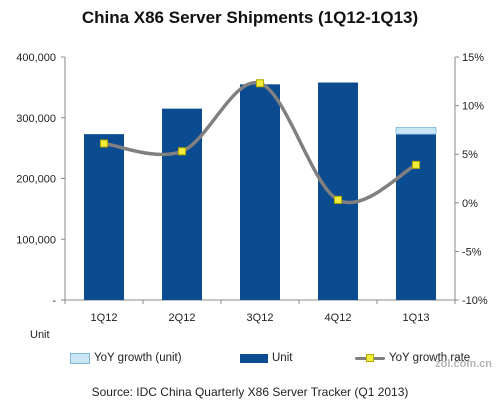 The image size is (500, 407). I want to click on y-right-tick-label: -10%, so click(475, 301).